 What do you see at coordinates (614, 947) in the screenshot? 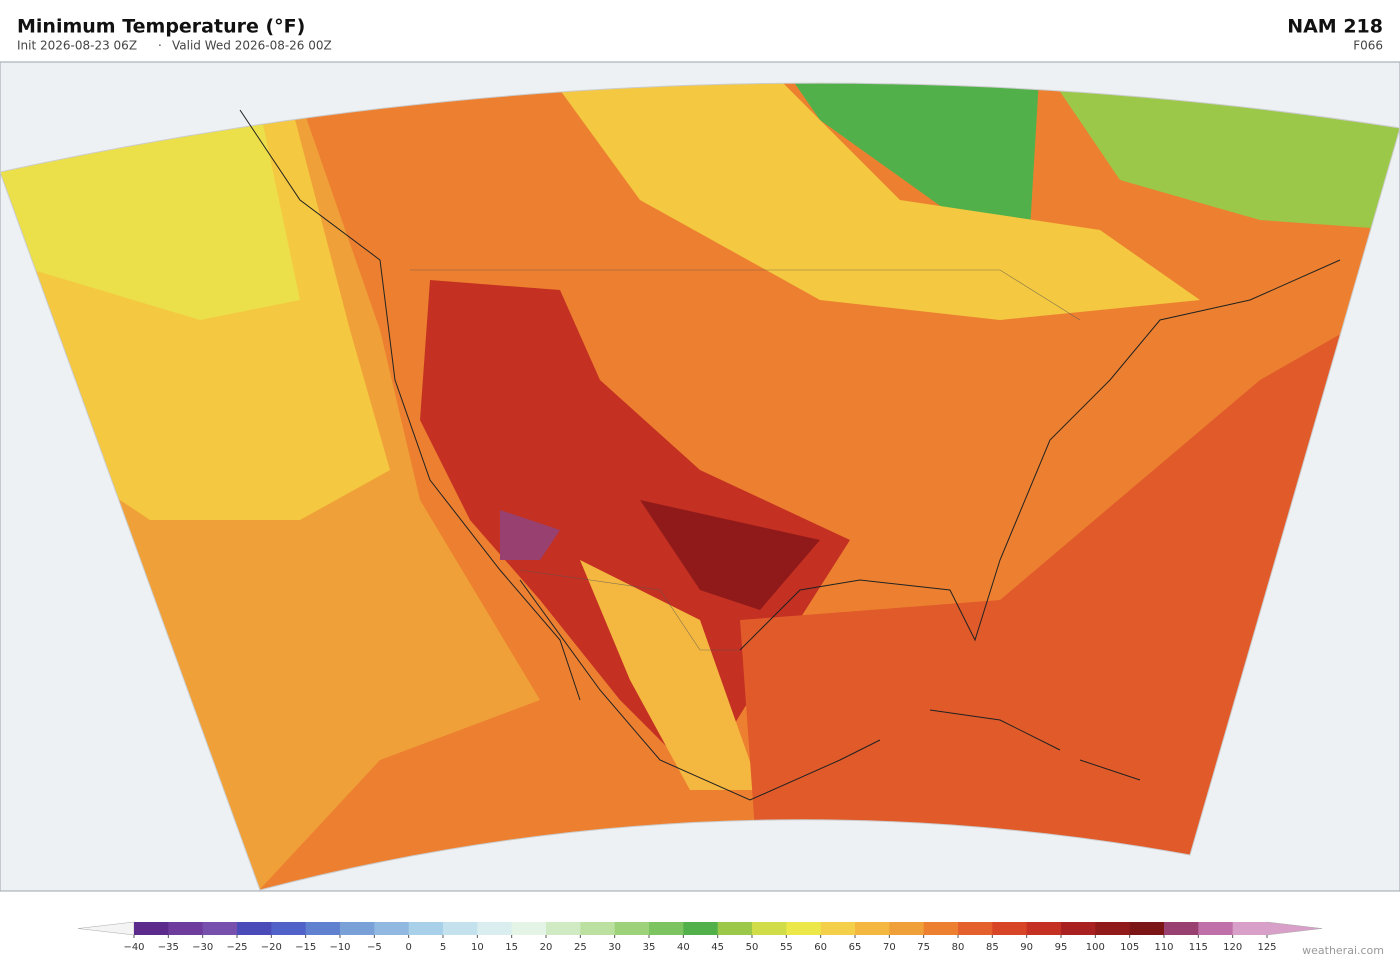
I see `colorbar-tick-label: 30` at bounding box center [614, 947].